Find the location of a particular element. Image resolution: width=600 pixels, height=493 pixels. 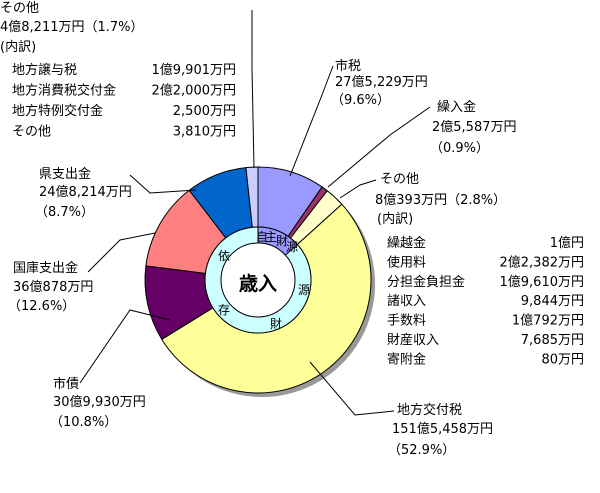

label-shizei-pct: （9.6%） is located at coordinates (360, 100).